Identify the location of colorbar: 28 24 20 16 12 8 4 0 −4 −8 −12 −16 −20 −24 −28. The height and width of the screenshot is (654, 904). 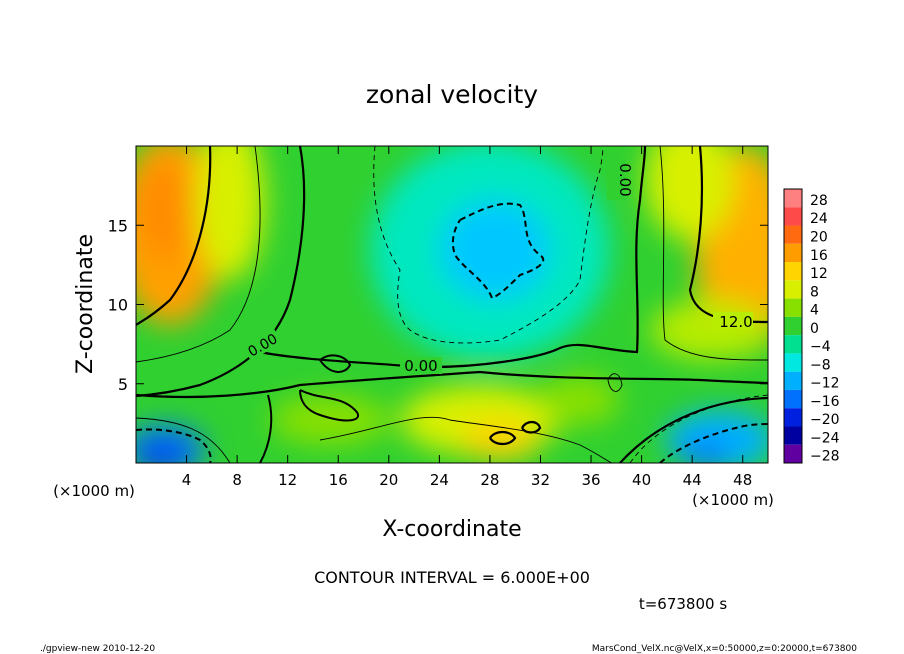
(811, 326).